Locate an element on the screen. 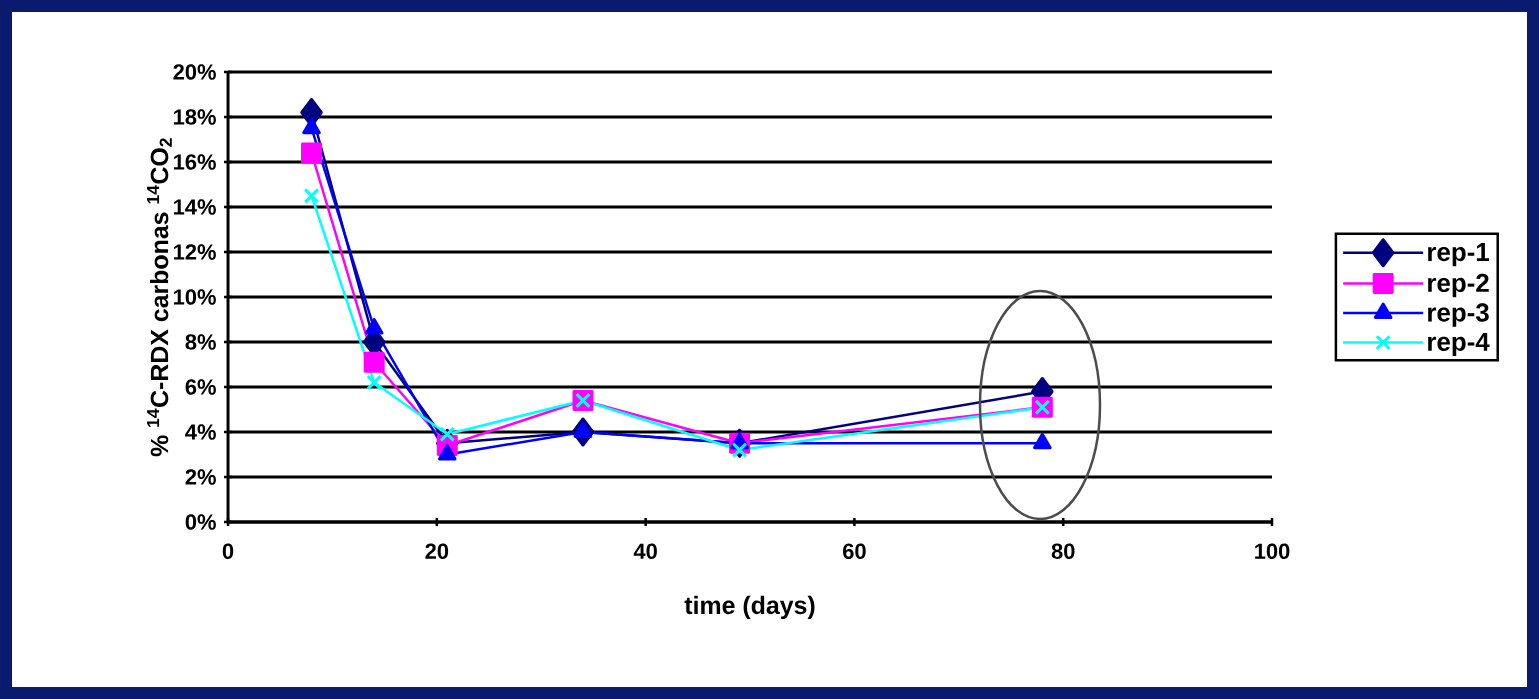 Image resolution: width=1539 pixels, height=699 pixels. y-tick-label: 18% is located at coordinates (195, 117).